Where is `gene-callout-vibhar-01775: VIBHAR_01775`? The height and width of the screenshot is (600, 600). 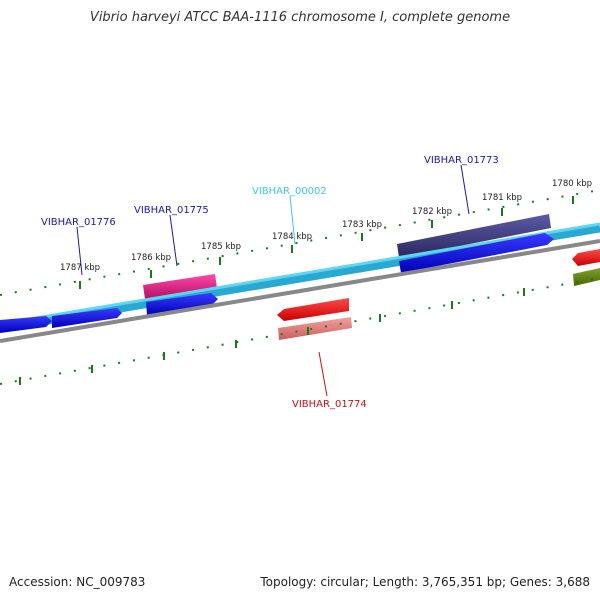 gene-callout-vibhar-01775: VIBHAR_01775 is located at coordinates (171, 236).